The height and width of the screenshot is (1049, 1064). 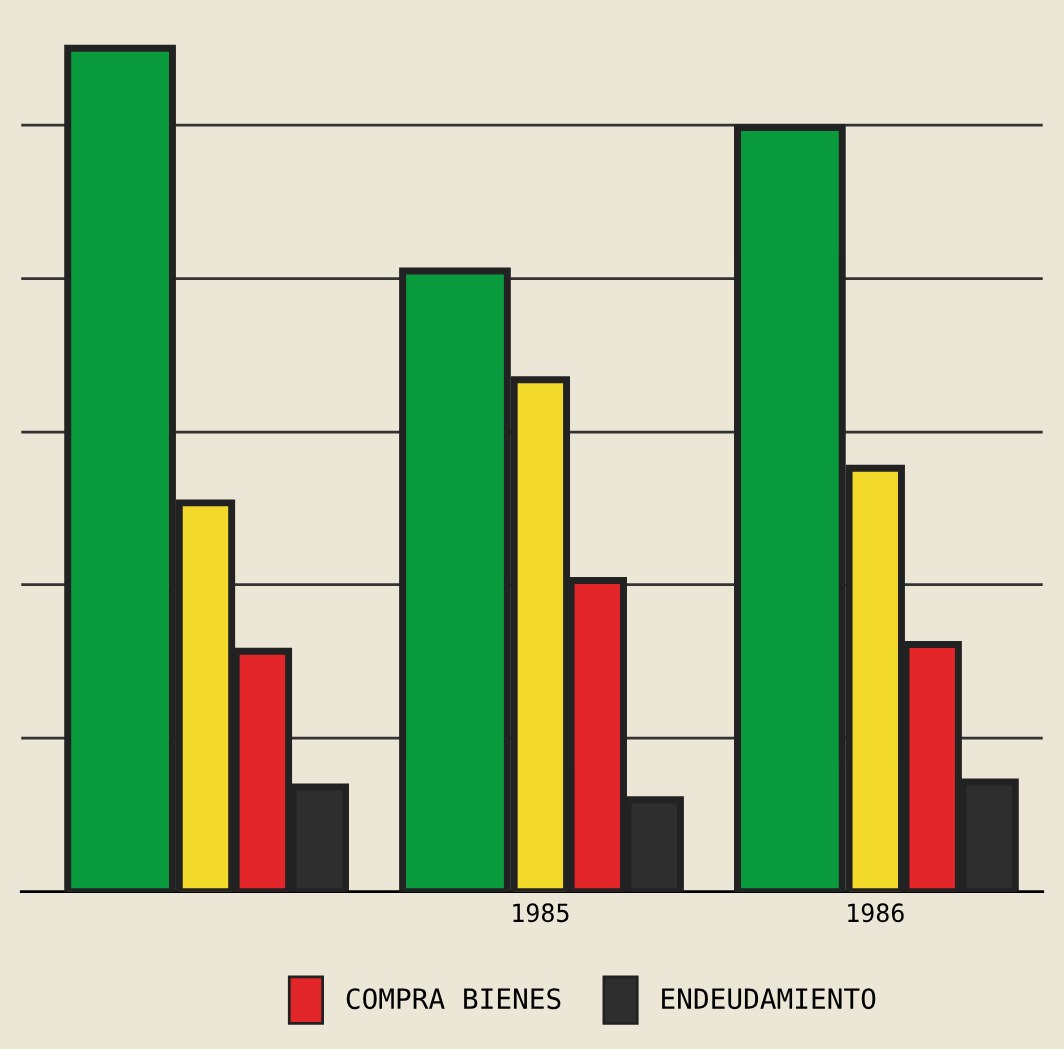 I want to click on x-tick-label: 1986, so click(x=876, y=913).